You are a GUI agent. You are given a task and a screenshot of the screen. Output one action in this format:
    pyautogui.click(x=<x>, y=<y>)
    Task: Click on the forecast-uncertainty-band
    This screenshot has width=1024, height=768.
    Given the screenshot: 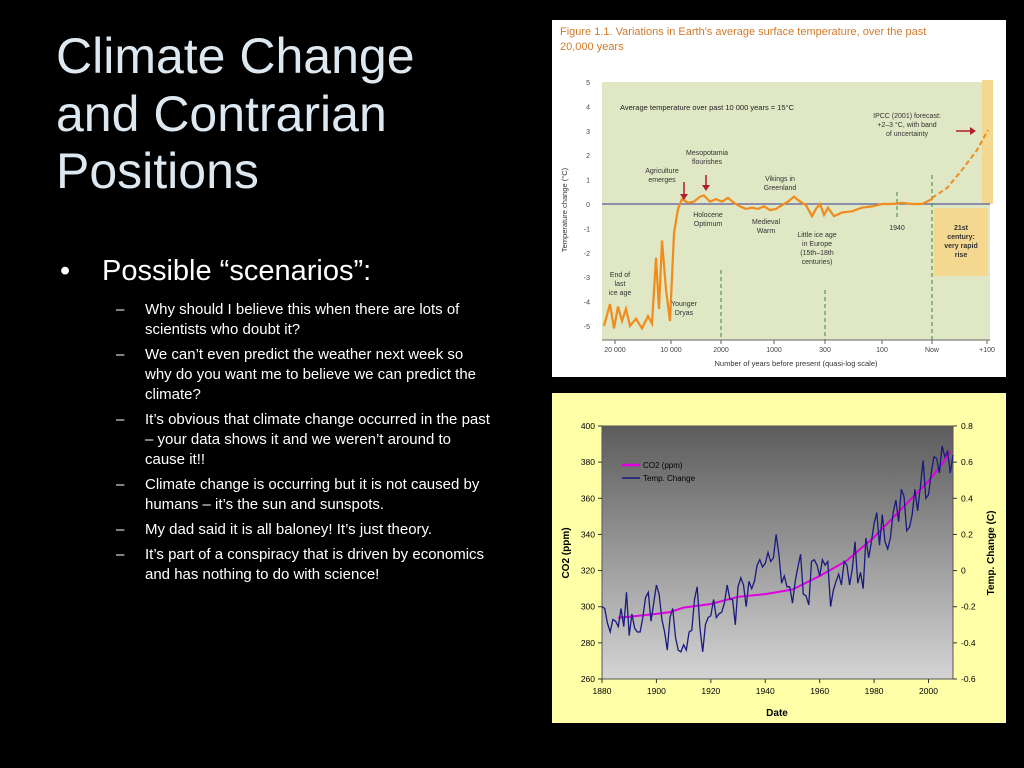 What is the action you would take?
    pyautogui.click(x=987, y=142)
    